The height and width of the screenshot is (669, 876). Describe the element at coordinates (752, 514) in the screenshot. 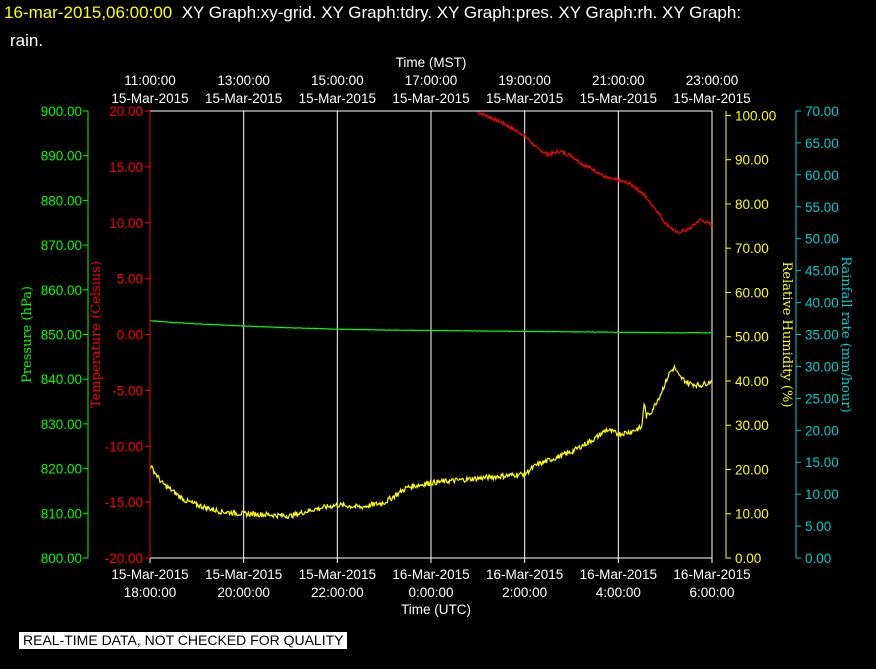

I see `humidity-tick-label: 10.00` at that location.